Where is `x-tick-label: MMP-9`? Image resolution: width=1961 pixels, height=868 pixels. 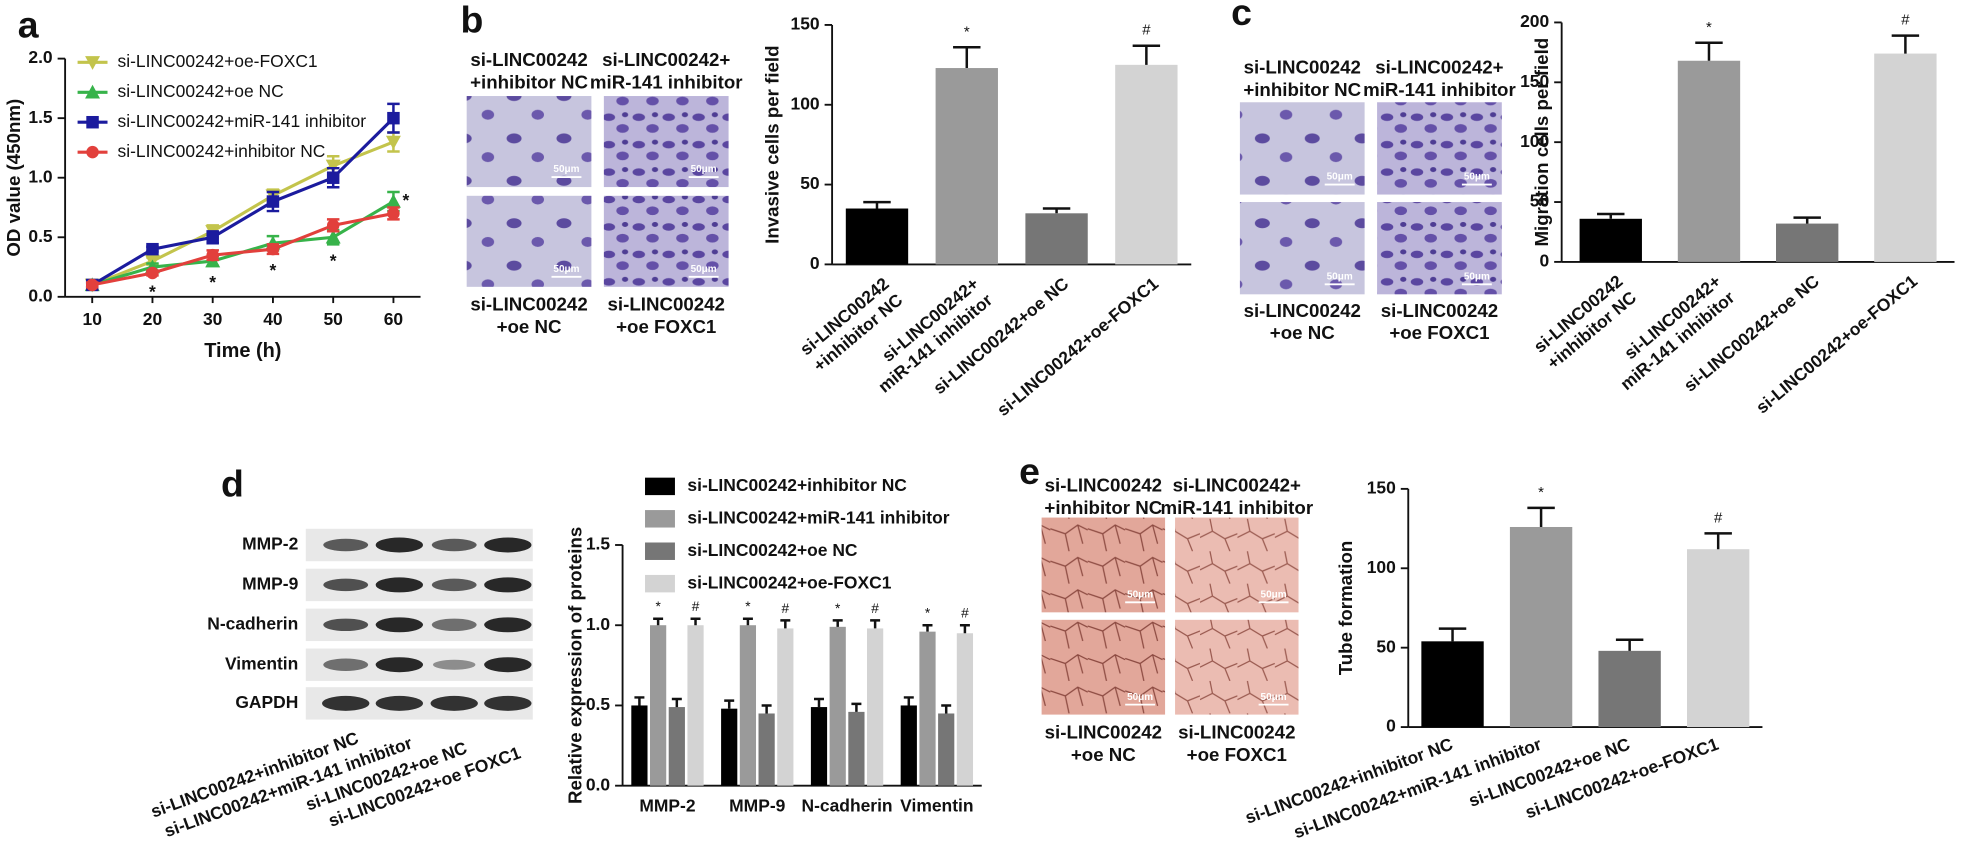 x-tick-label: MMP-9 is located at coordinates (757, 806).